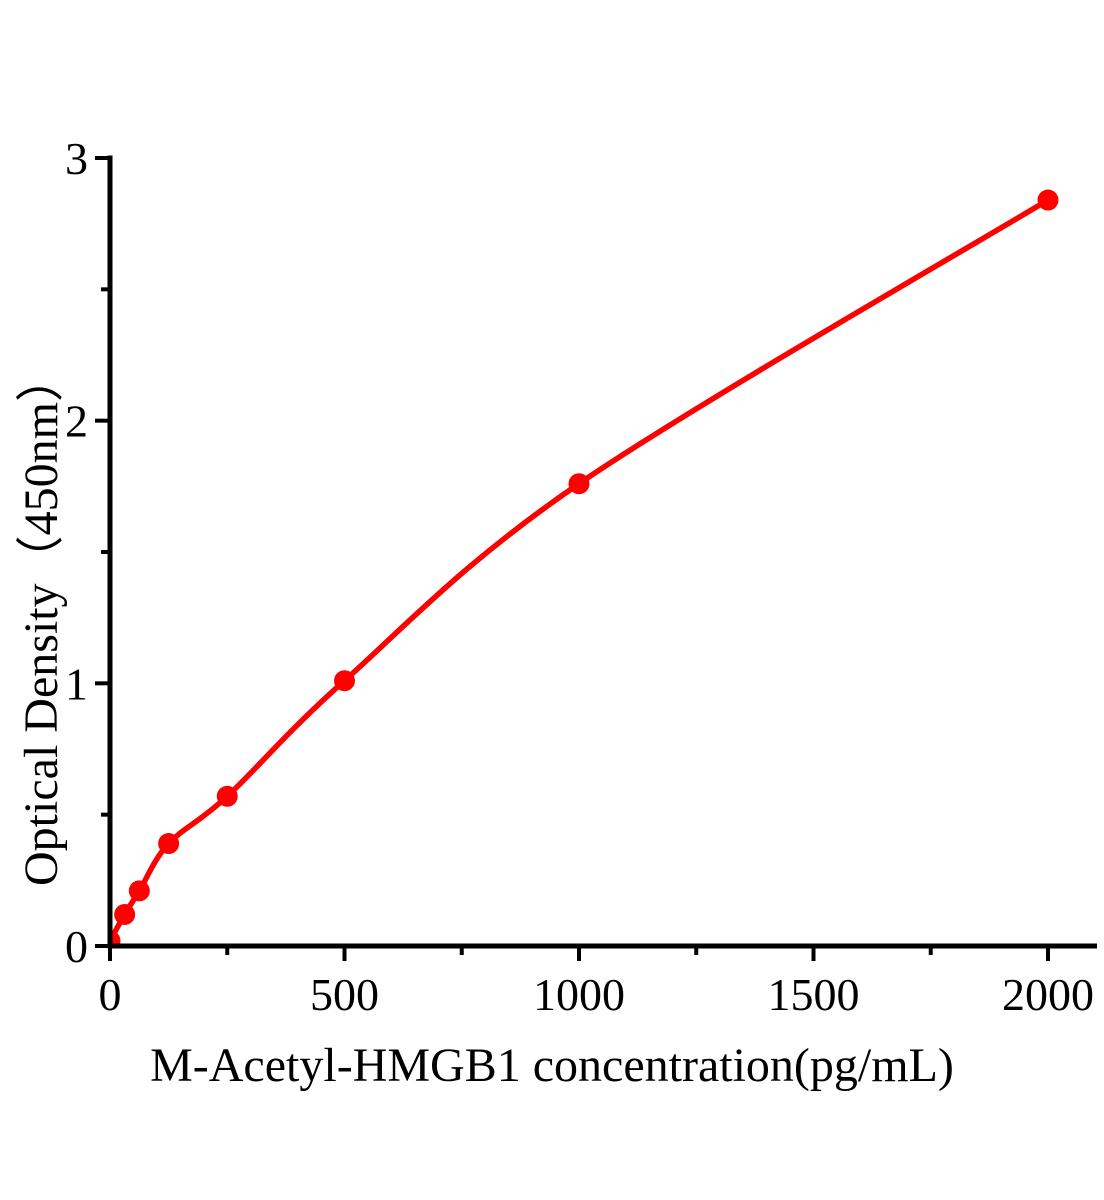 The width and height of the screenshot is (1104, 1200). Describe the element at coordinates (76, 946) in the screenshot. I see `y-tick-label: 0` at that location.